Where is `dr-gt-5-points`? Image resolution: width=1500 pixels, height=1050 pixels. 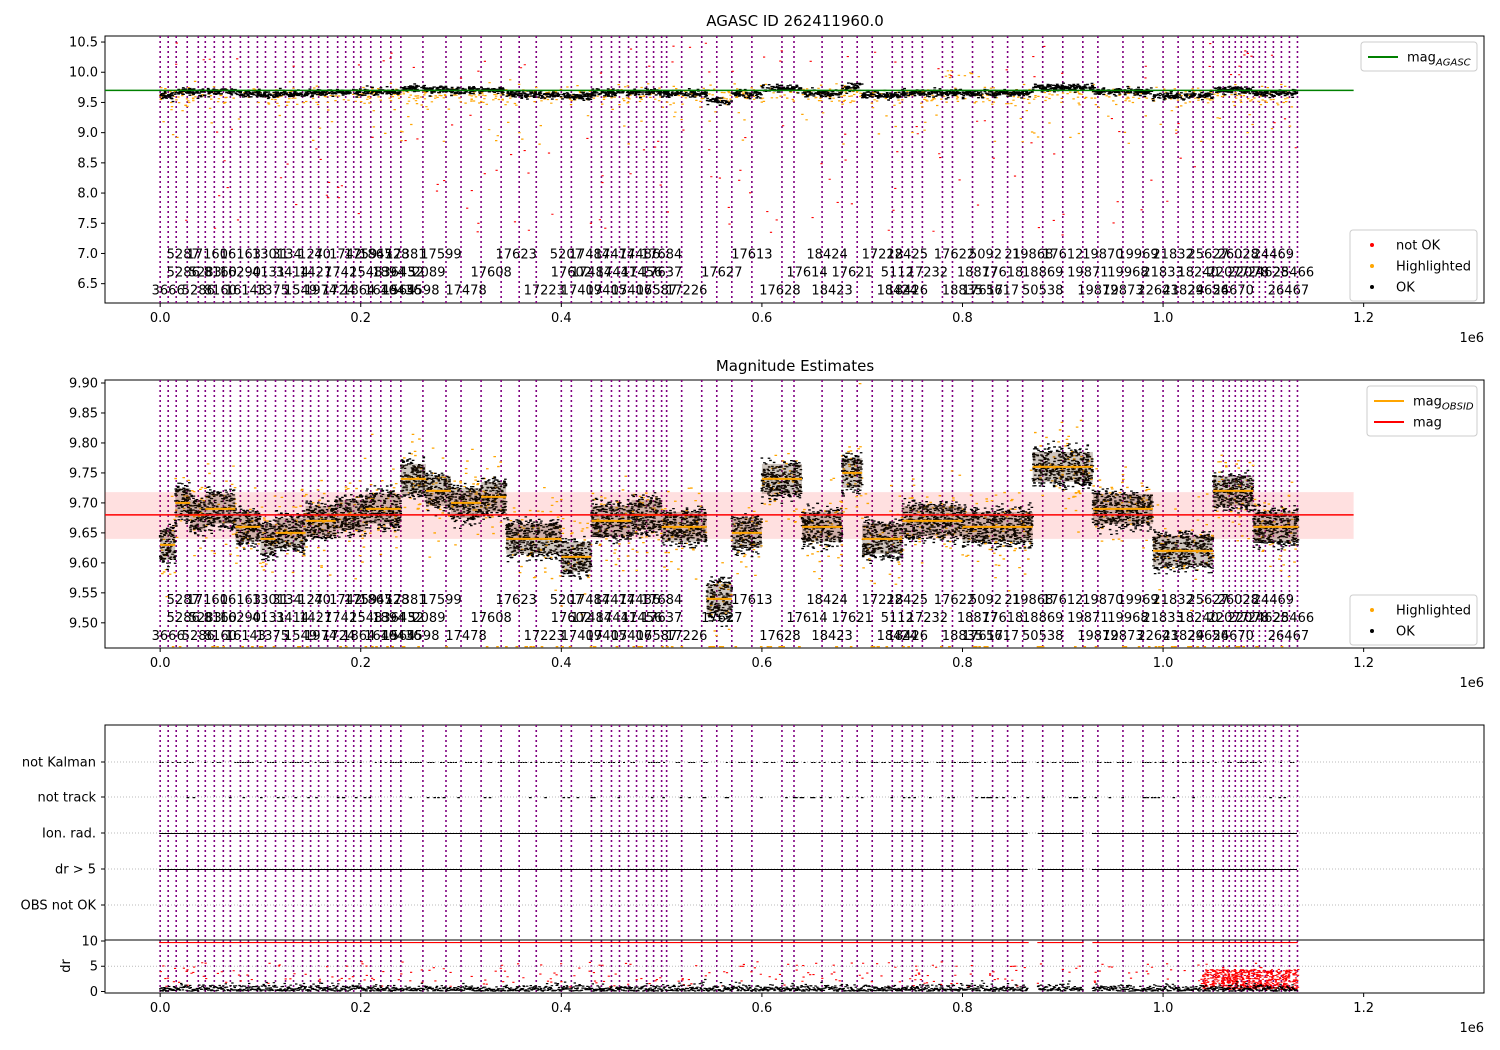
dr-gt-5-points is located at coordinates (728, 869).